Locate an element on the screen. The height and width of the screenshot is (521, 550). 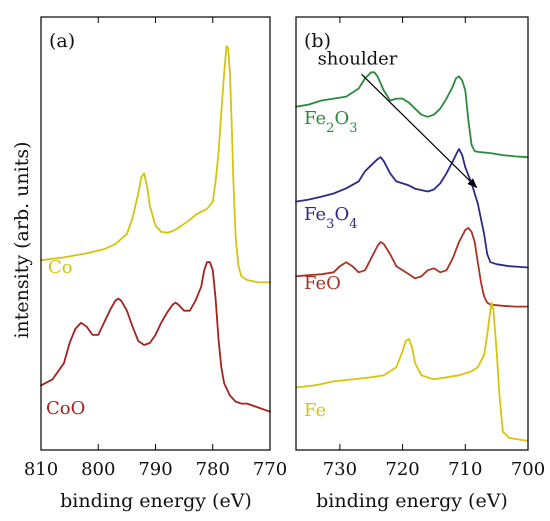
series-label-fe2o3: Fe2O3 is located at coordinates (331, 122).